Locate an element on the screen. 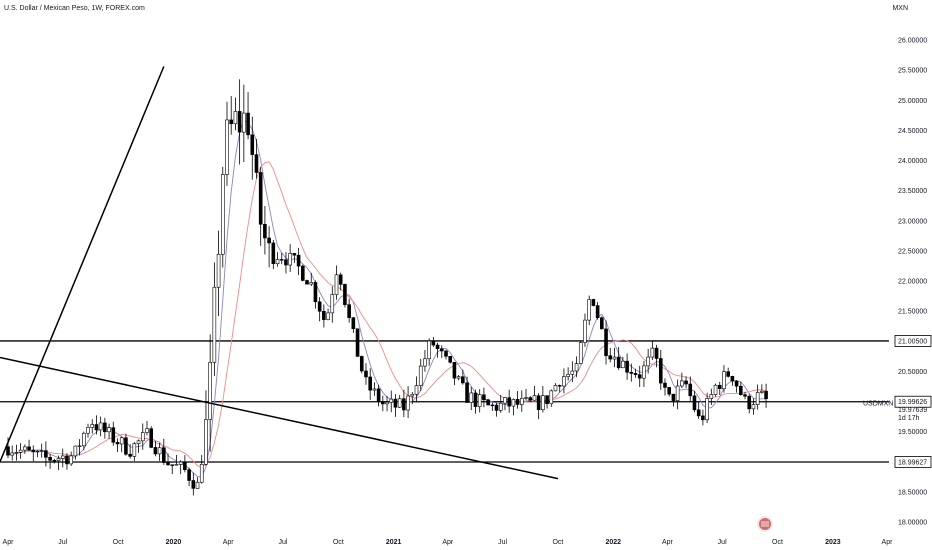 This screenshot has width=932, height=550. y-tick-label: 22.00000 is located at coordinates (912, 282).